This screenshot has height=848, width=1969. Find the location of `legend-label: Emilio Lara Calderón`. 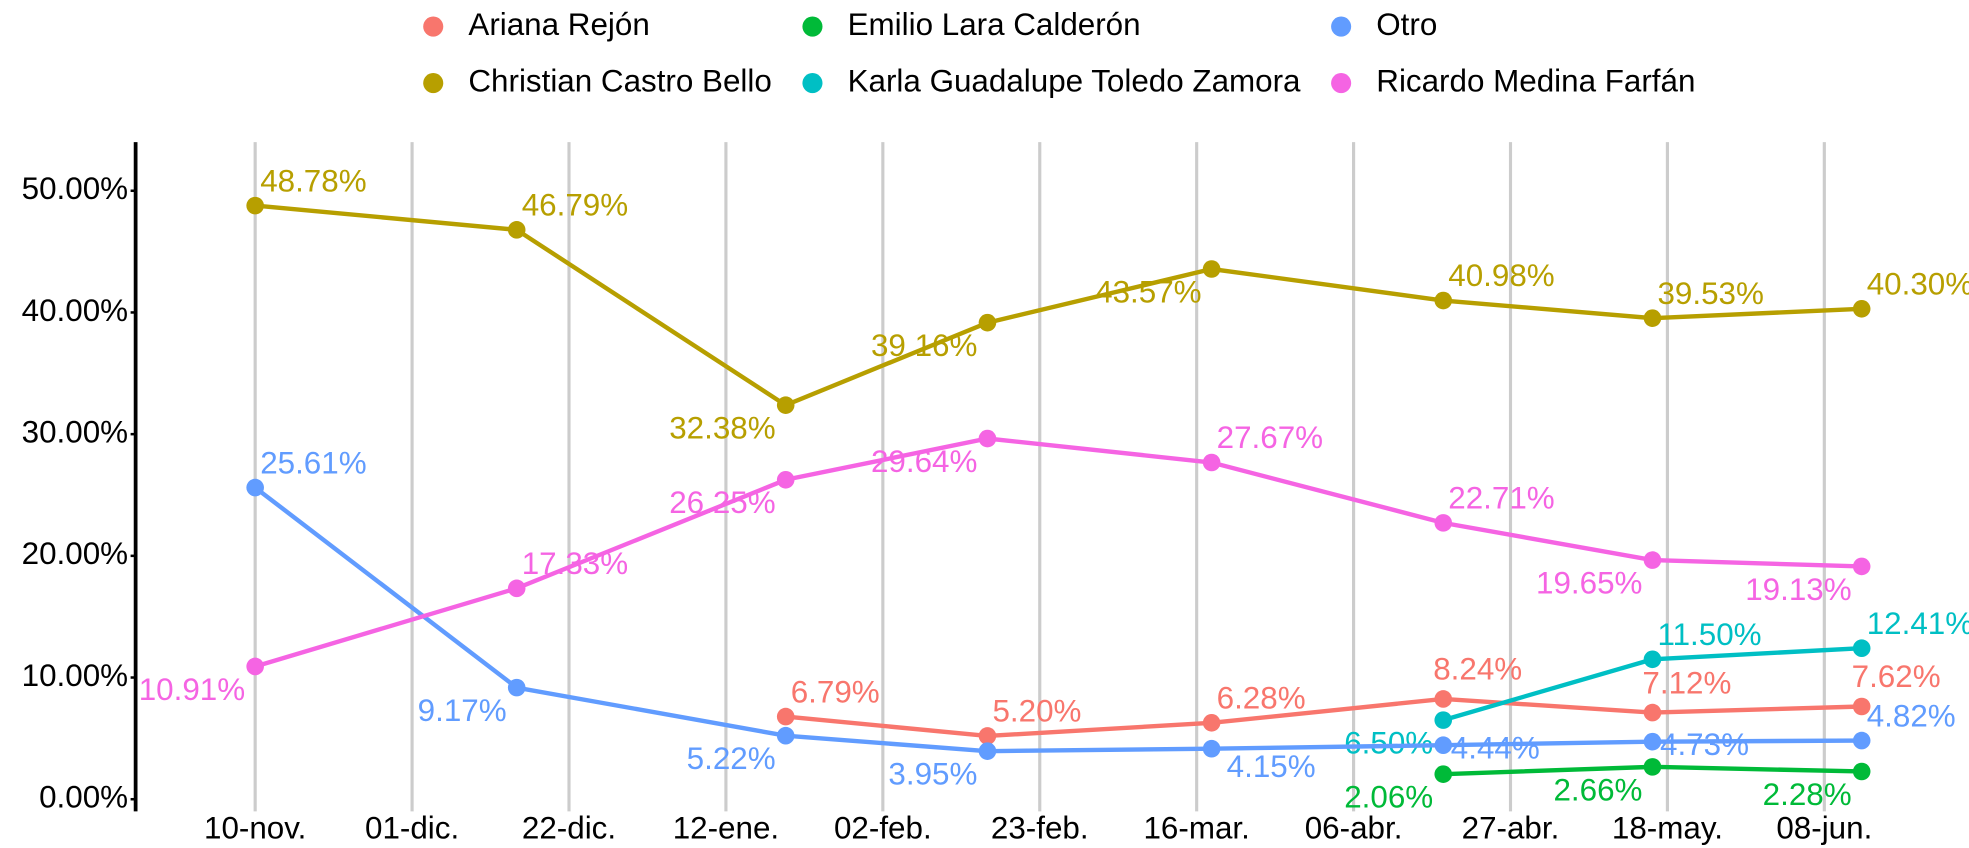

legend-label: Emilio Lara Calderón is located at coordinates (994, 24).